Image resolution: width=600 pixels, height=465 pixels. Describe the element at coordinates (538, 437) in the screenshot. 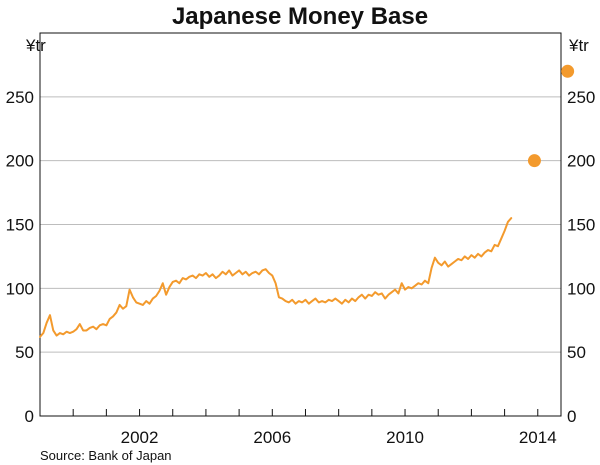

I see `x-tick-label-3: 2014` at that location.